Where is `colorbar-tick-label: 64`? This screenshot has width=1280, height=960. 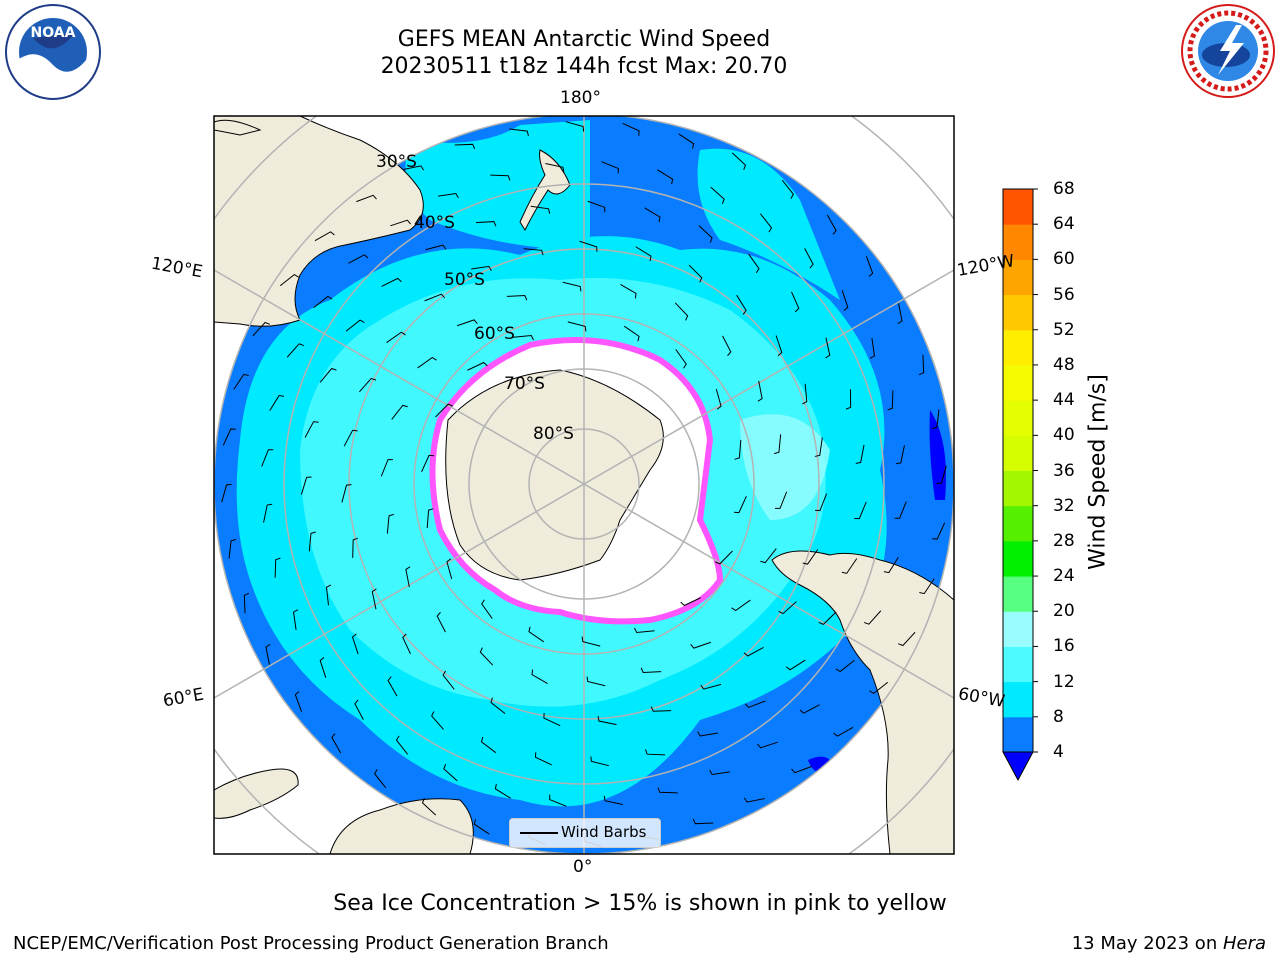 colorbar-tick-label: 64 is located at coordinates (1064, 224).